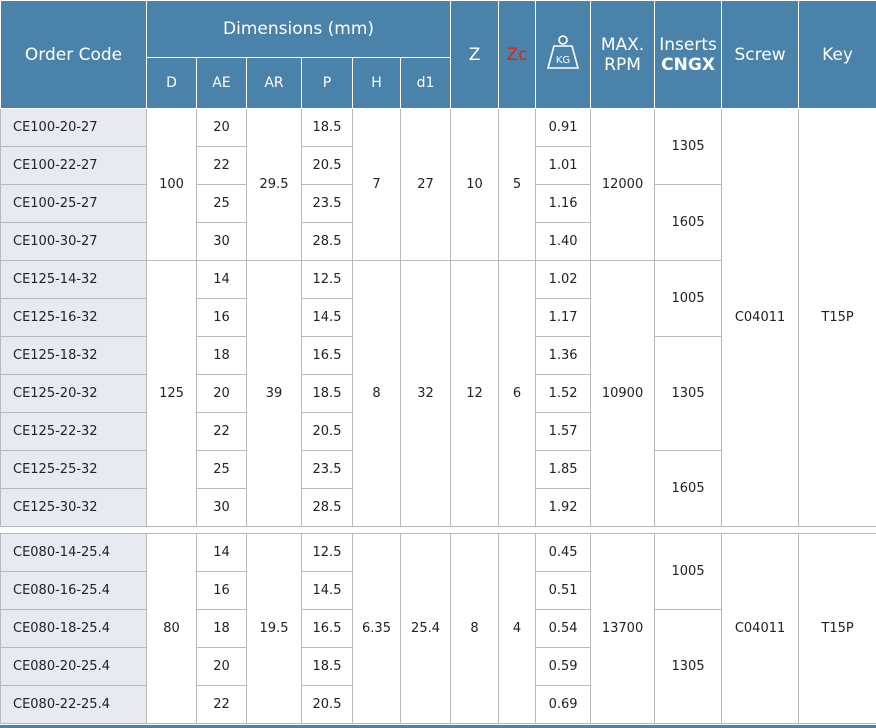  What do you see at coordinates (376, 628) in the screenshot?
I see `h-cell: 6.35` at bounding box center [376, 628].